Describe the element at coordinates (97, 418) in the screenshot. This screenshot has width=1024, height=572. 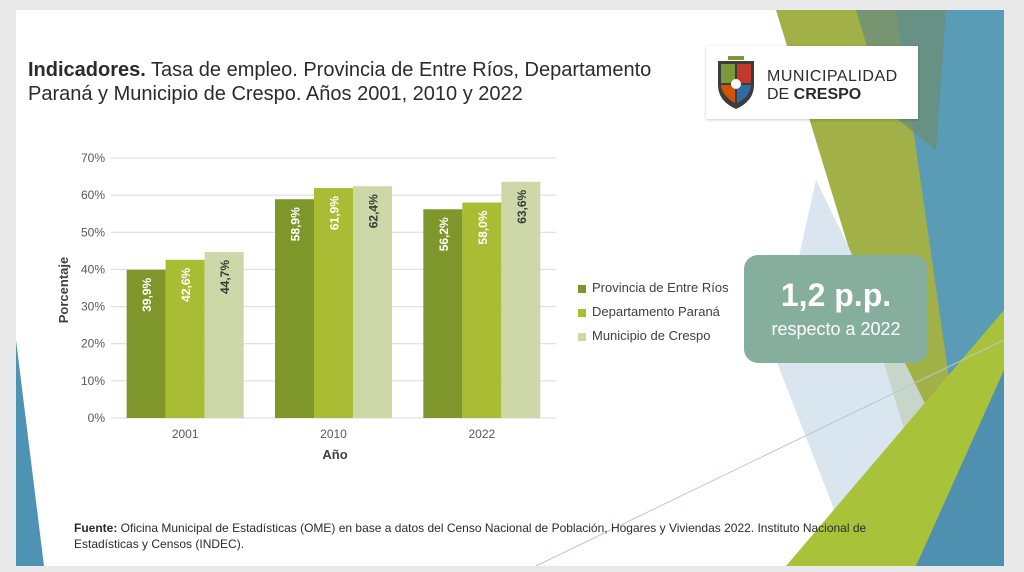
I see `y-tick-label: 0%` at that location.